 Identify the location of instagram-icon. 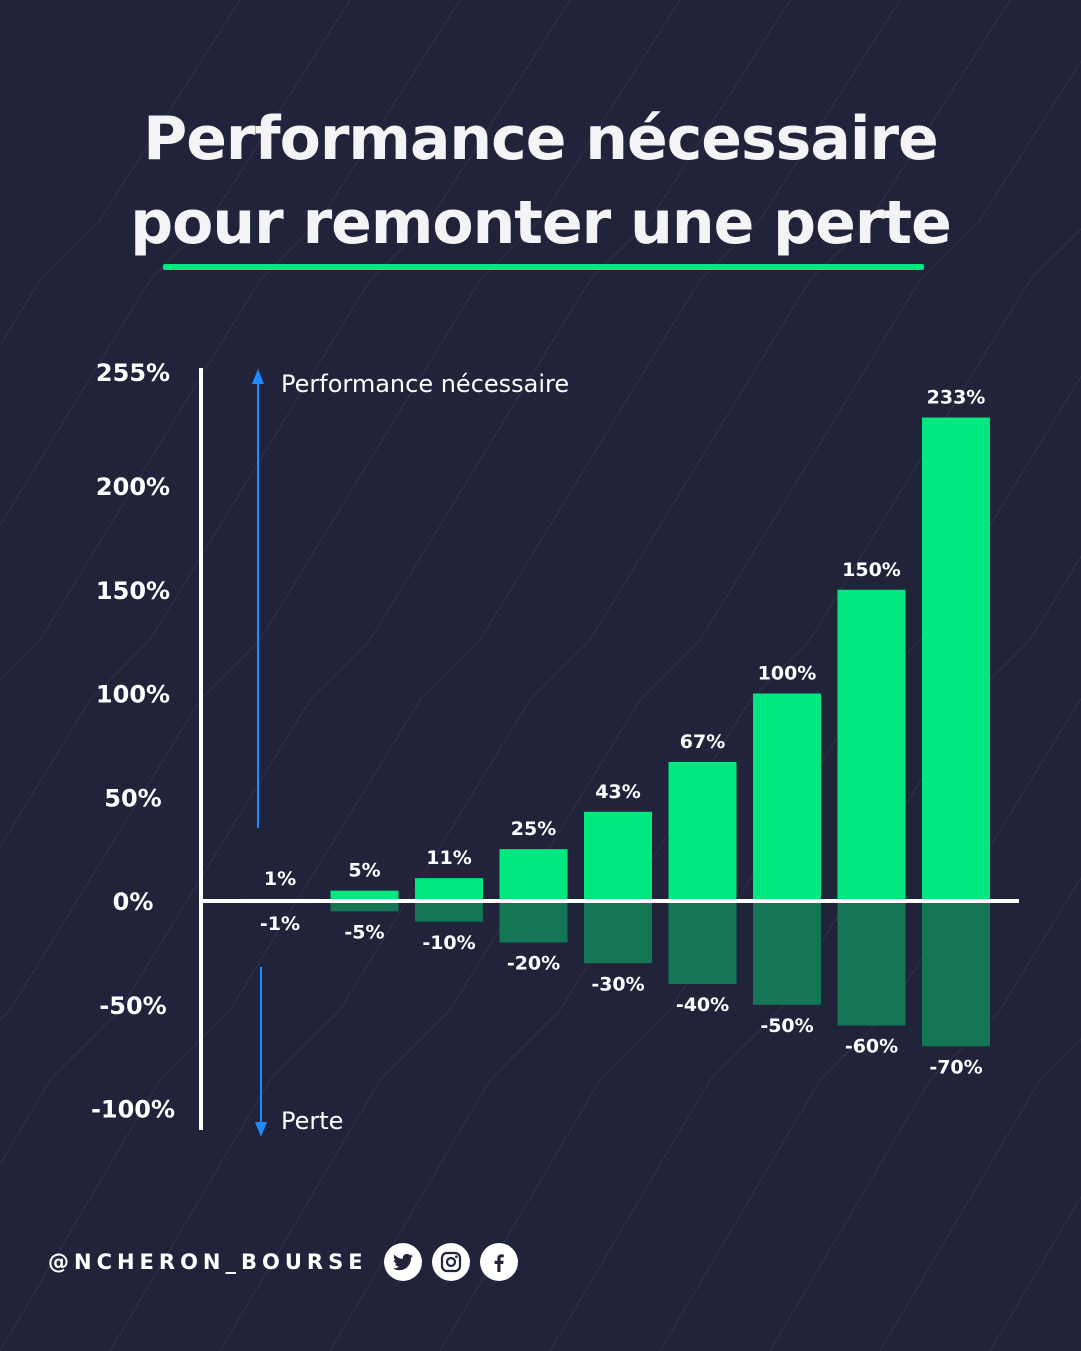
(450, 1262).